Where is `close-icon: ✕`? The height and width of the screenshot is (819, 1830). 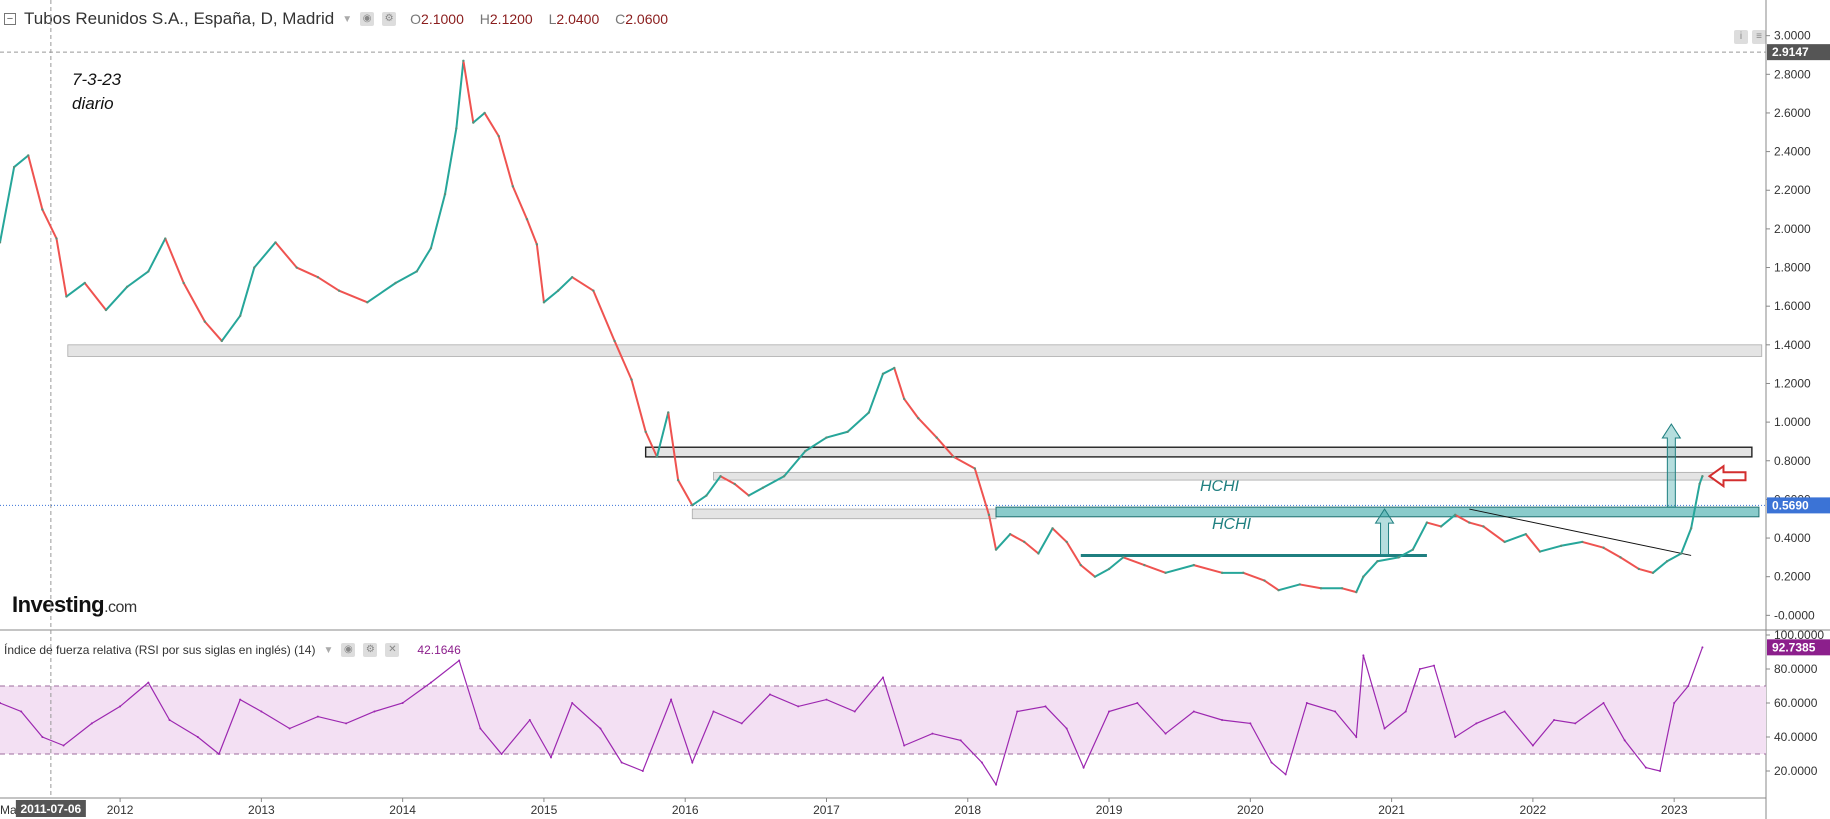 close-icon: ✕ is located at coordinates (392, 650).